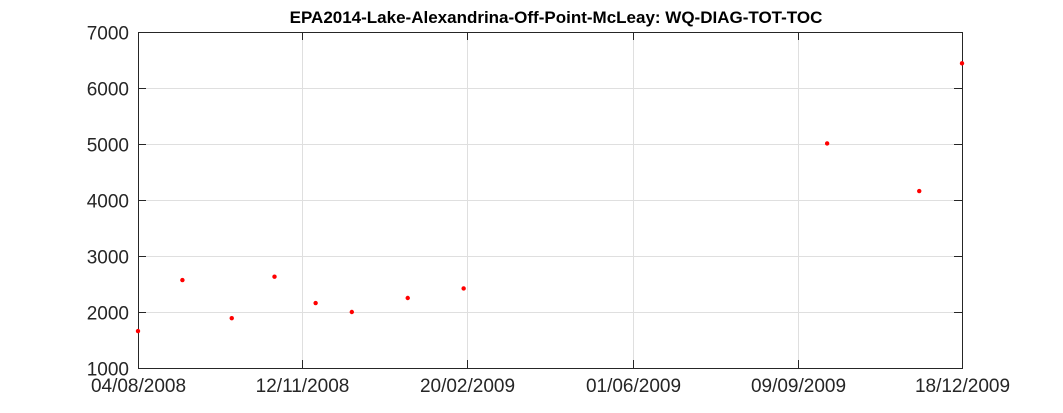 This screenshot has height=413, width=1063. Describe the element at coordinates (108, 146) in the screenshot. I see `y-tick-label: 5000` at that location.